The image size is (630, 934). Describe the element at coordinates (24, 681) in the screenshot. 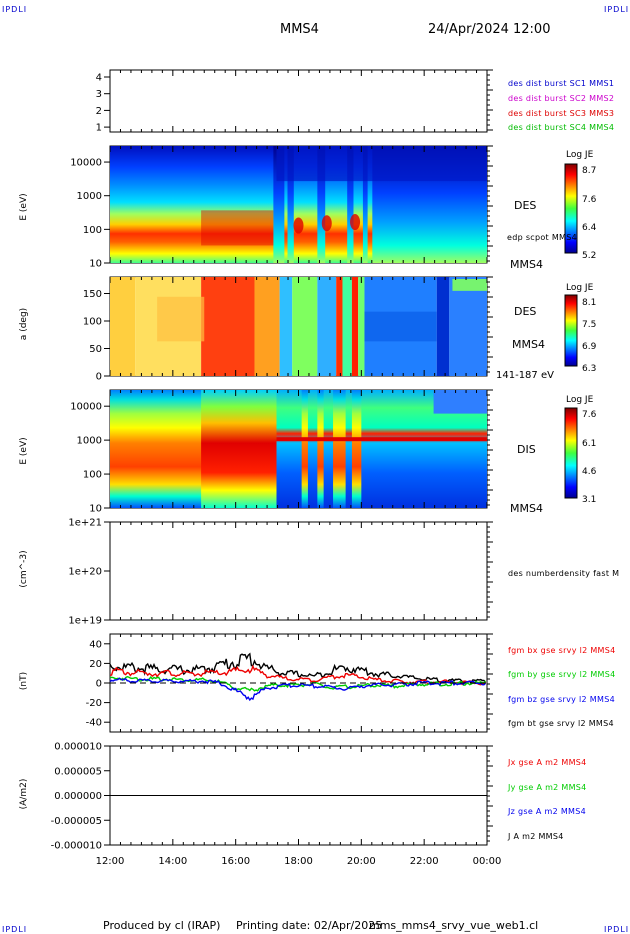

I see `field-ylabel: (nT)` at that location.